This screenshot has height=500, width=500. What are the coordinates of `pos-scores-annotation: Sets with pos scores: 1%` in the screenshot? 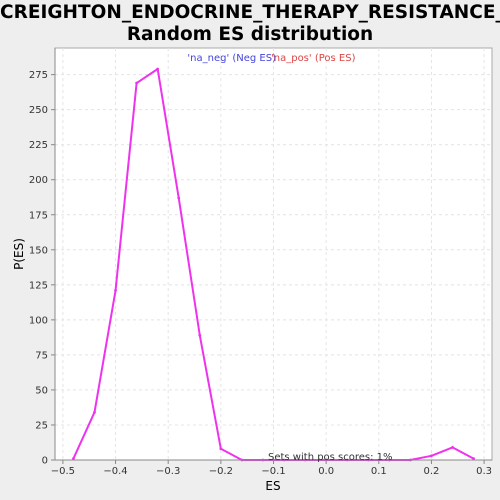 It's located at (330, 457).